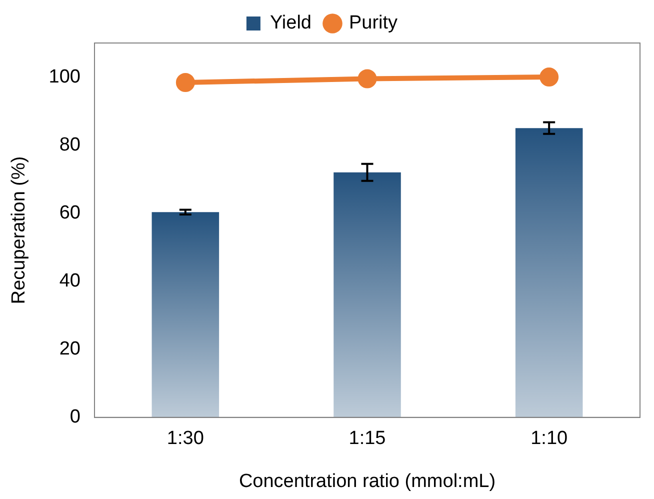  I want to click on y-tick-label: 20, so click(69, 349).